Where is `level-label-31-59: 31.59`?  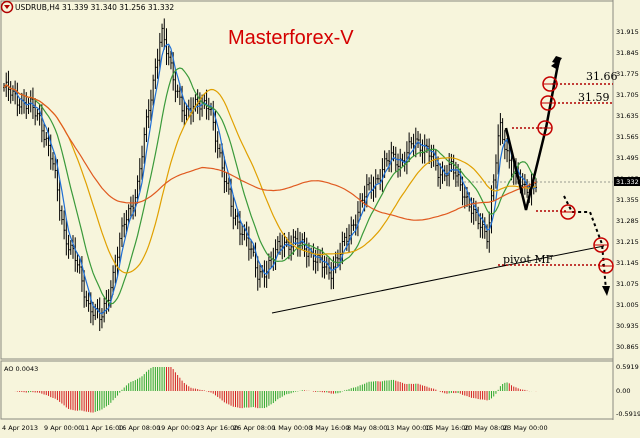
level-label-31-59: 31.59 is located at coordinates (594, 97).